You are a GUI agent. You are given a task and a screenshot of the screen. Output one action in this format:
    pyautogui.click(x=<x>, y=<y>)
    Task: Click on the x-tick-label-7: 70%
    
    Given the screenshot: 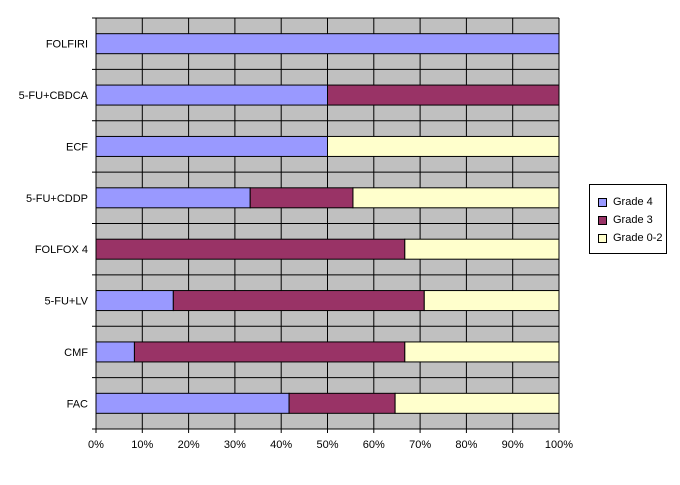 What is the action you would take?
    pyautogui.click(x=420, y=445)
    